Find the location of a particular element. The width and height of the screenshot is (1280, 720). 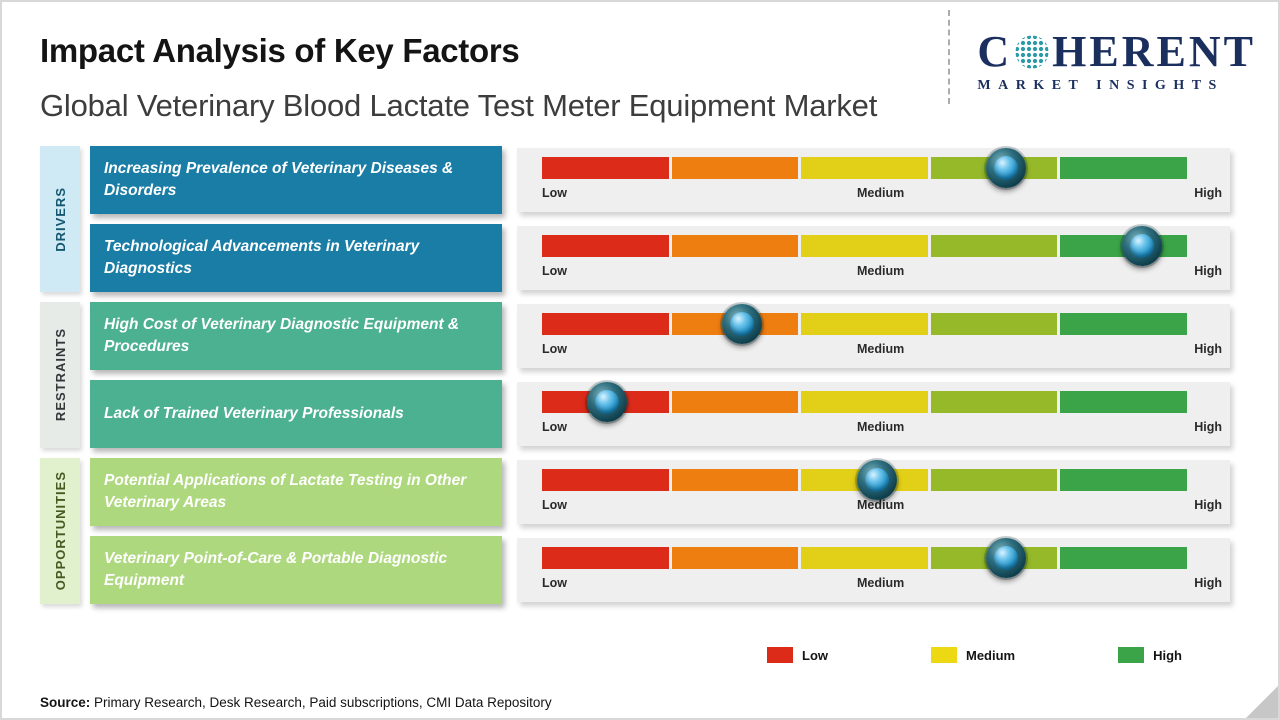

legend-label-low: Low is located at coordinates (815, 655).